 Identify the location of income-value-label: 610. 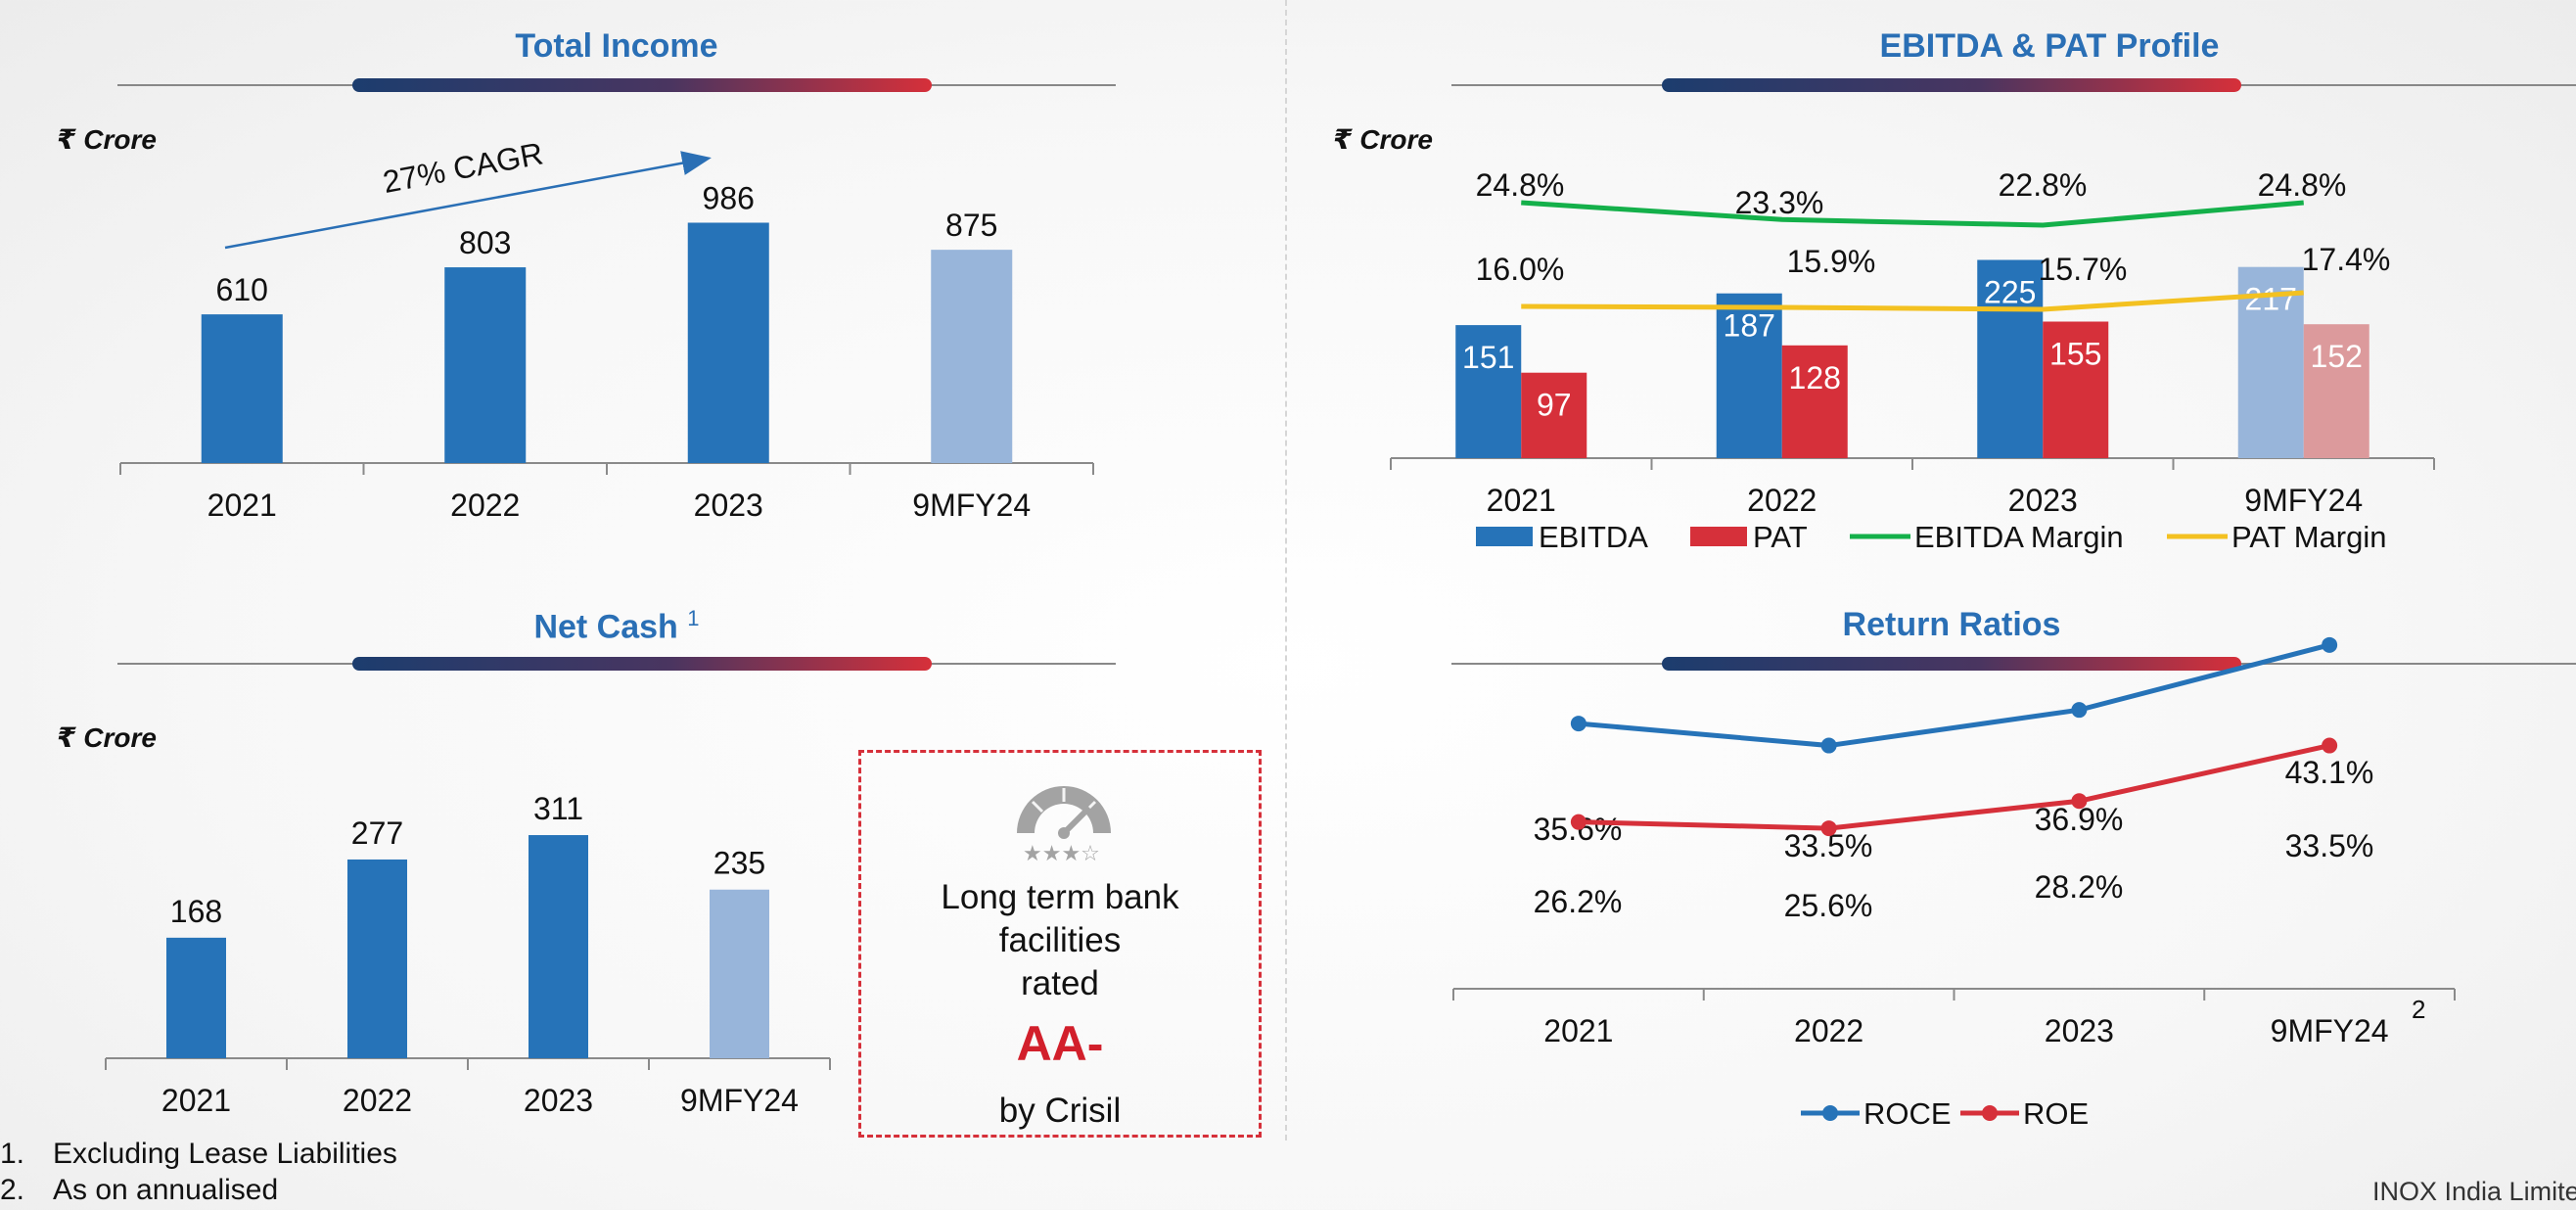
(242, 289).